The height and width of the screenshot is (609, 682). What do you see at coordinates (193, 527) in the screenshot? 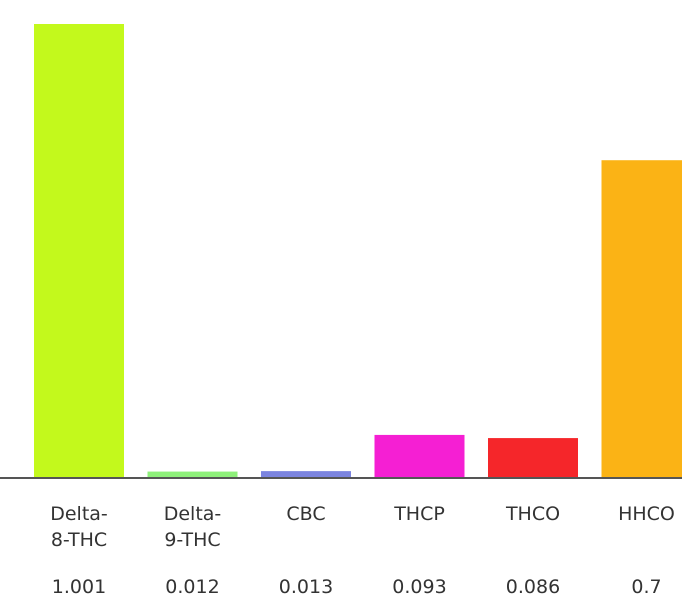
I see `category-label-1: Delta- 9-THC` at bounding box center [193, 527].